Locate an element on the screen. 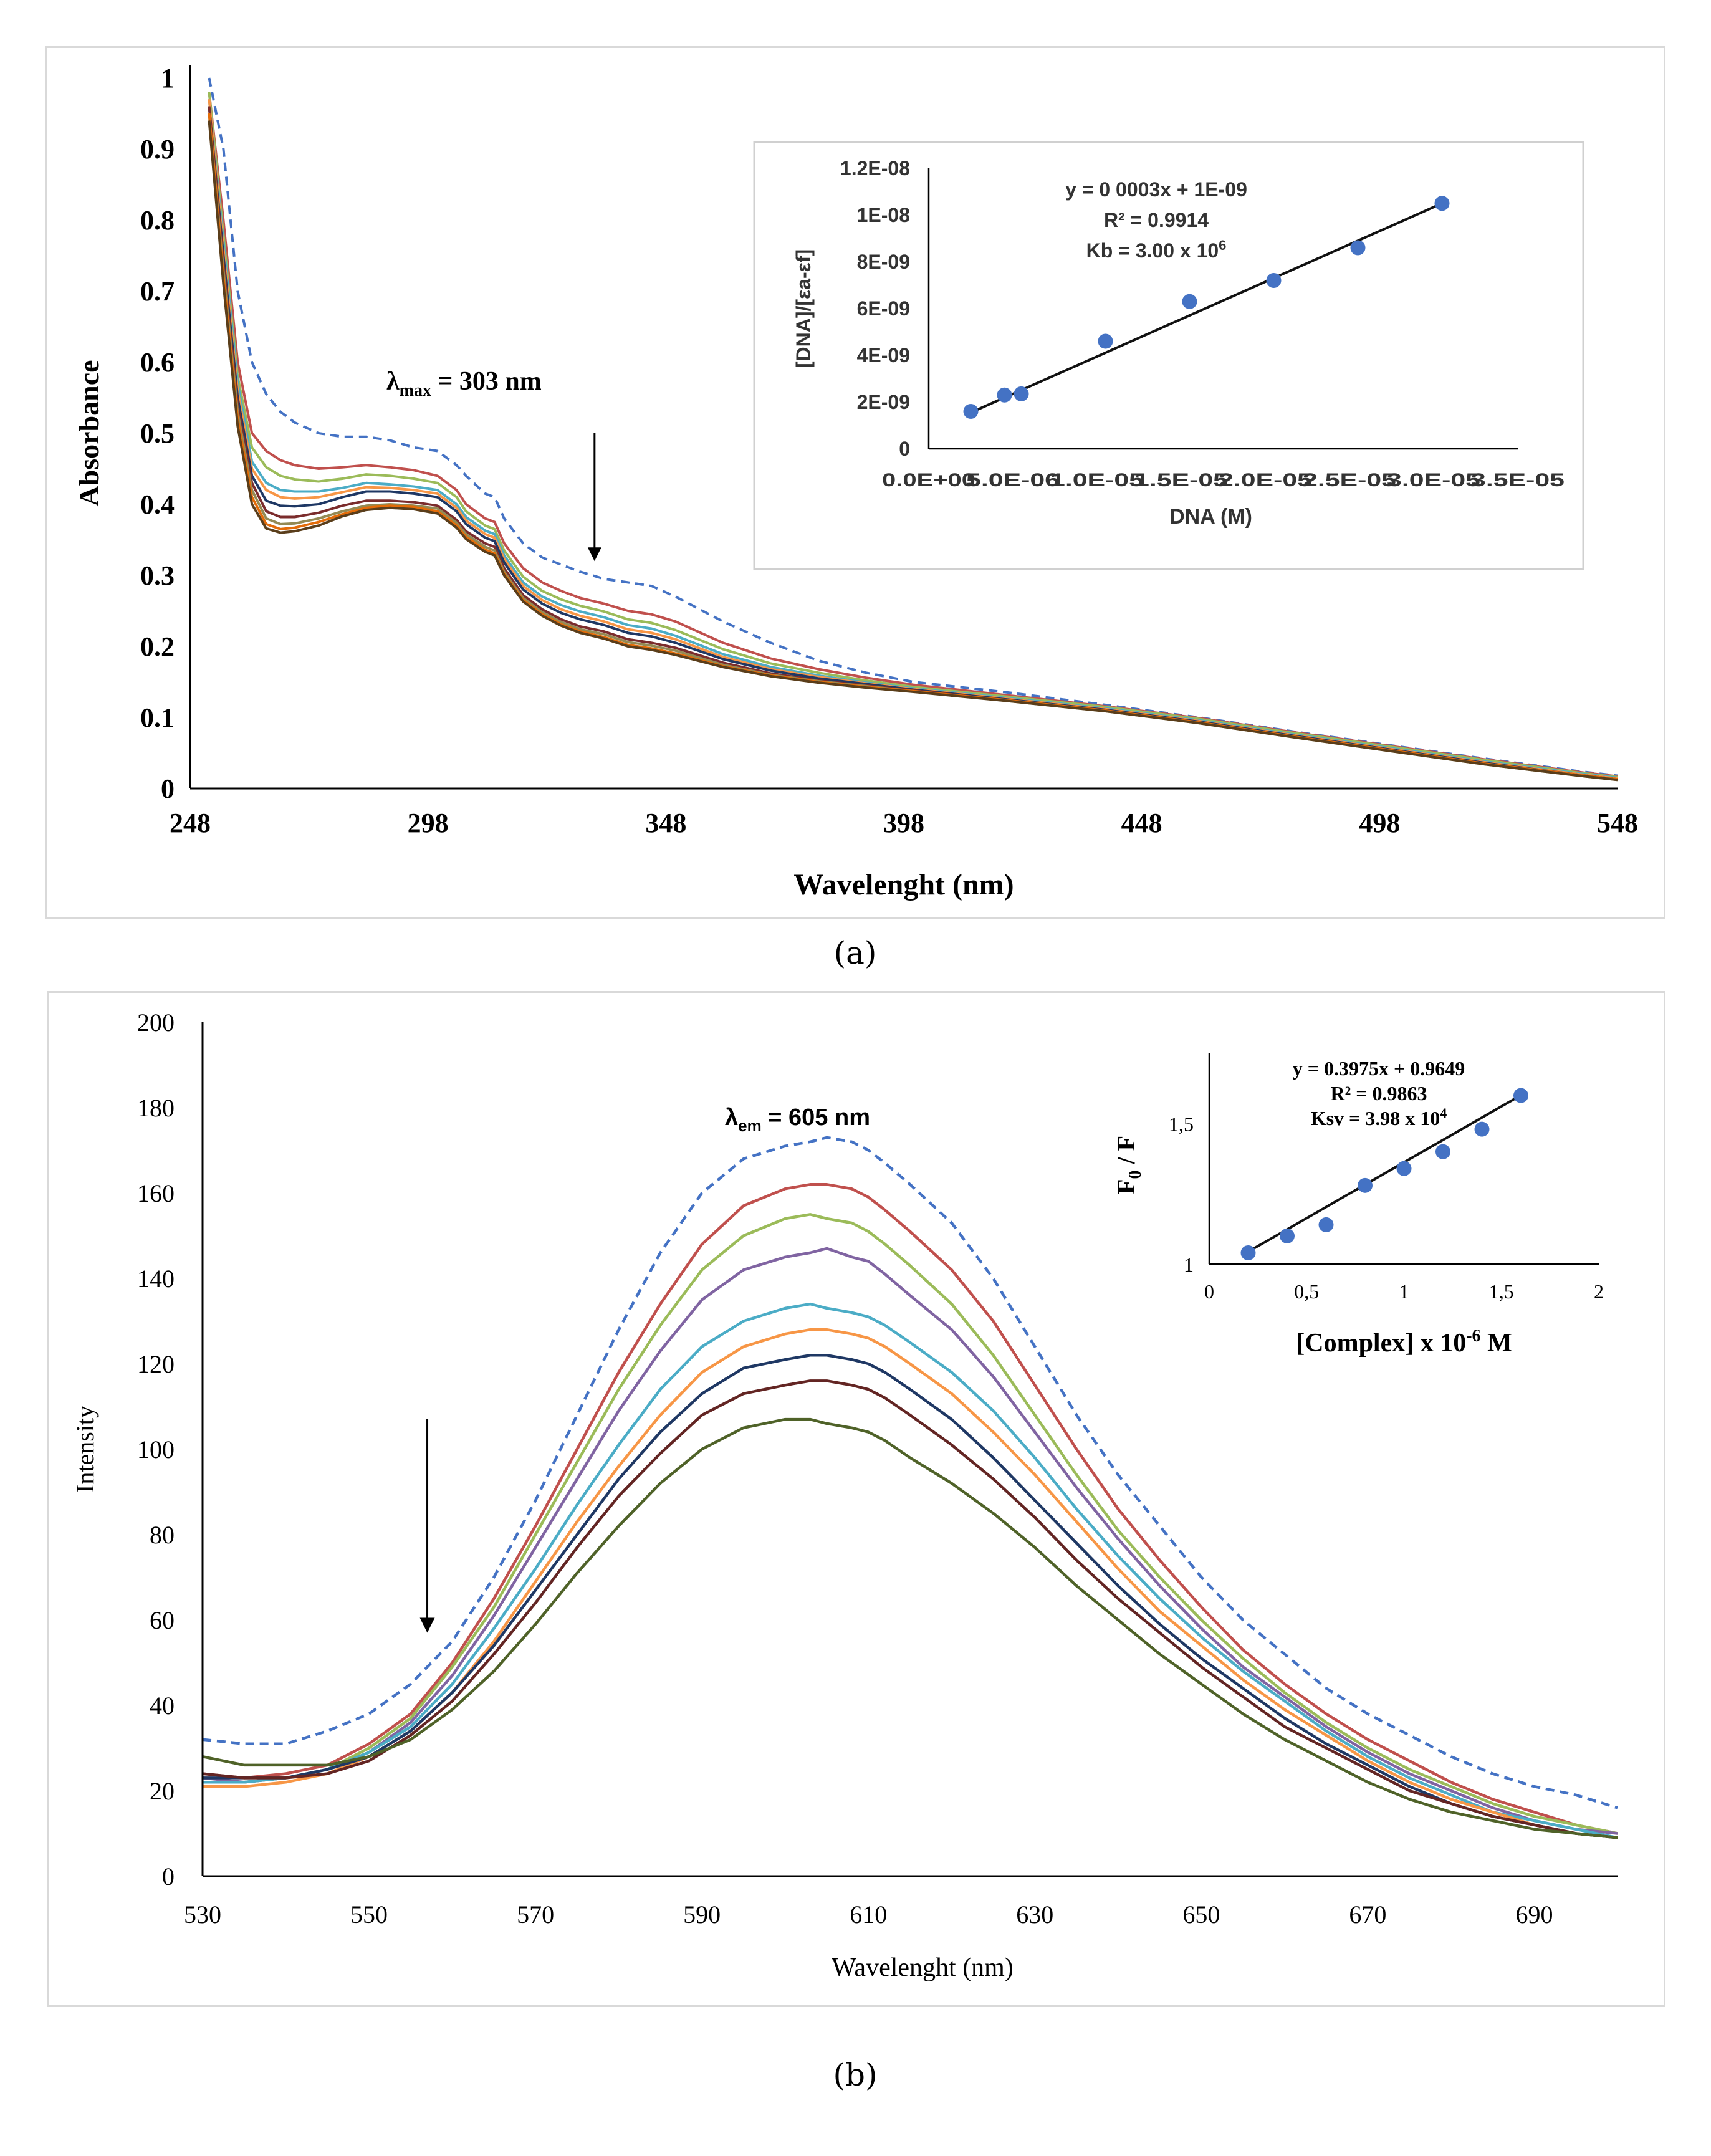 This screenshot has width=1711, height=2156. arrow-b-head is located at coordinates (427, 1625).